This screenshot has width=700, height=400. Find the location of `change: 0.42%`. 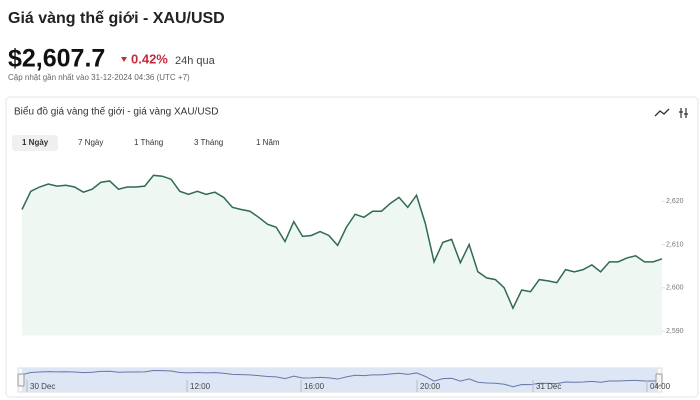

change: 0.42% is located at coordinates (149, 58).